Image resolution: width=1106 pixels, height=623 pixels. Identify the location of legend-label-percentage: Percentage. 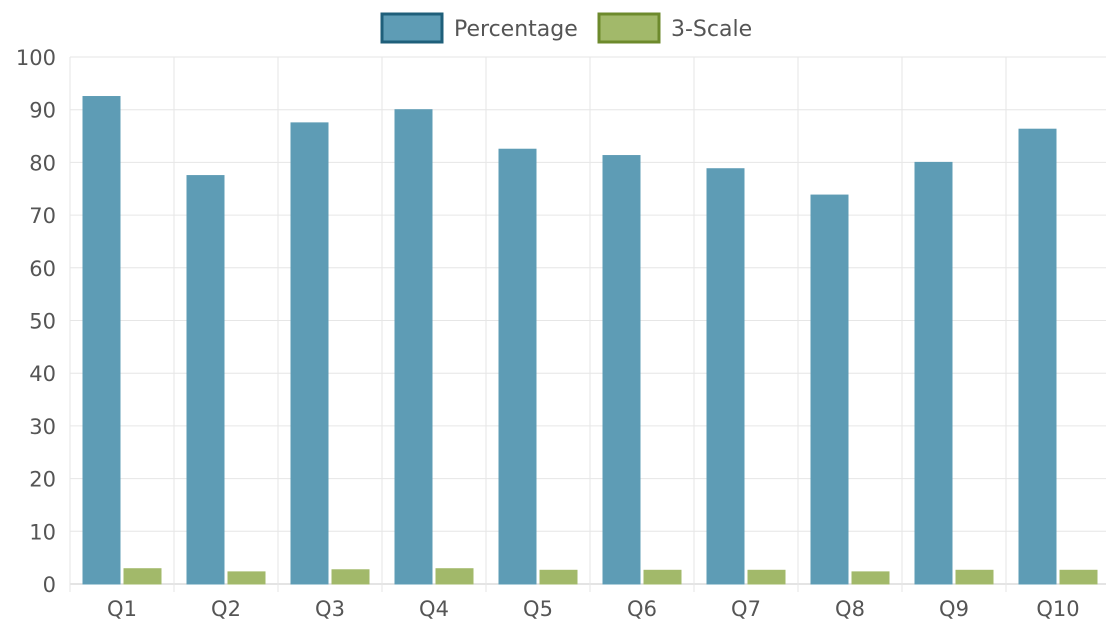
(516, 29).